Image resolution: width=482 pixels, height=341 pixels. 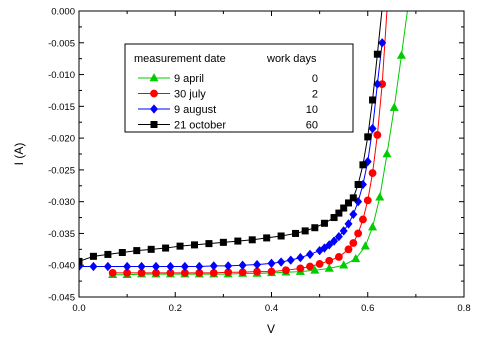 I want to click on x-tick-label: 0.8, so click(x=463, y=308).